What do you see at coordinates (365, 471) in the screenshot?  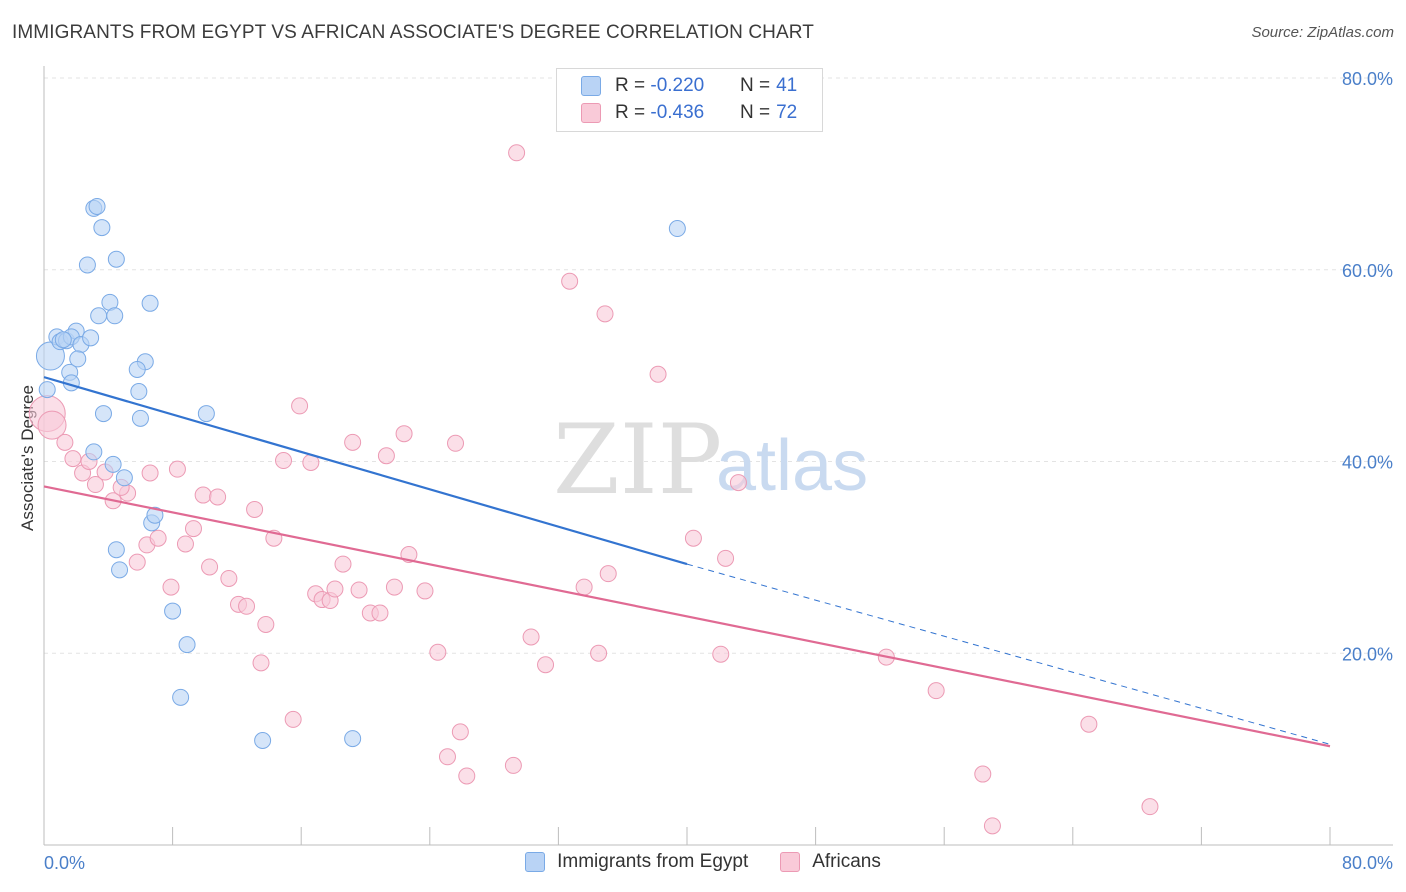 I see `egypt-trend-line` at bounding box center [365, 471].